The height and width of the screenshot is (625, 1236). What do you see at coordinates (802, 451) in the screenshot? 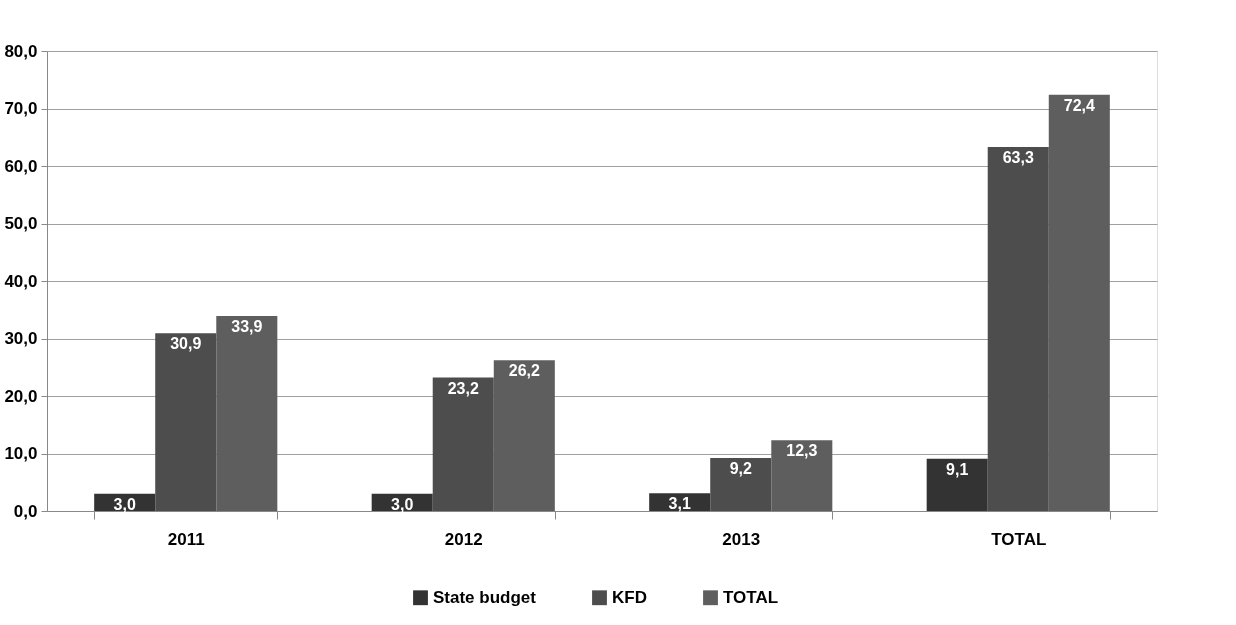
I see `data-label: 12,3` at bounding box center [802, 451].